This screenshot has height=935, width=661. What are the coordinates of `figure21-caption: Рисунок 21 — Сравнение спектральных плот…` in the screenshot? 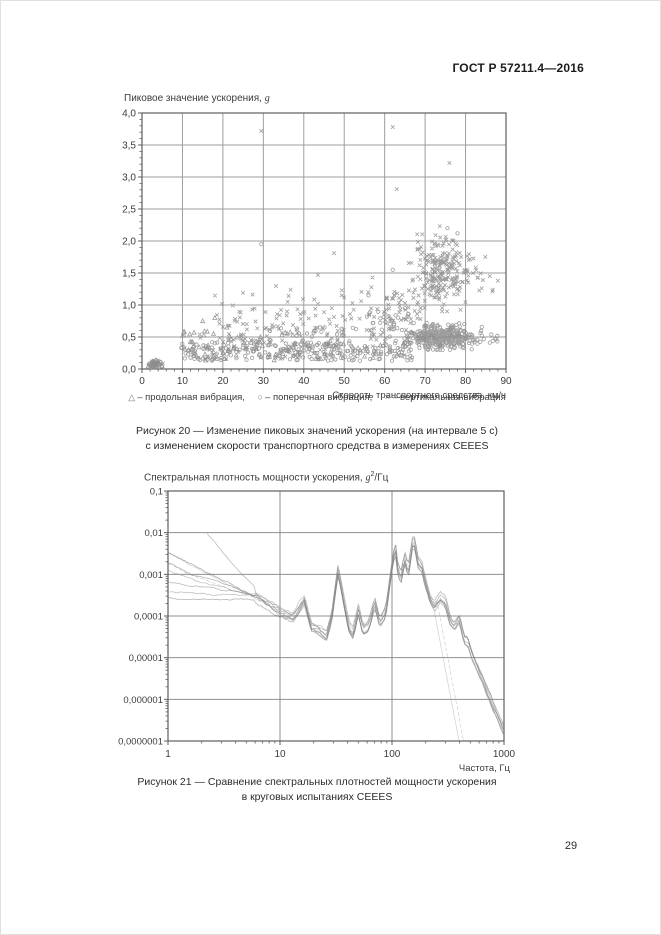 It's located at (317, 790).